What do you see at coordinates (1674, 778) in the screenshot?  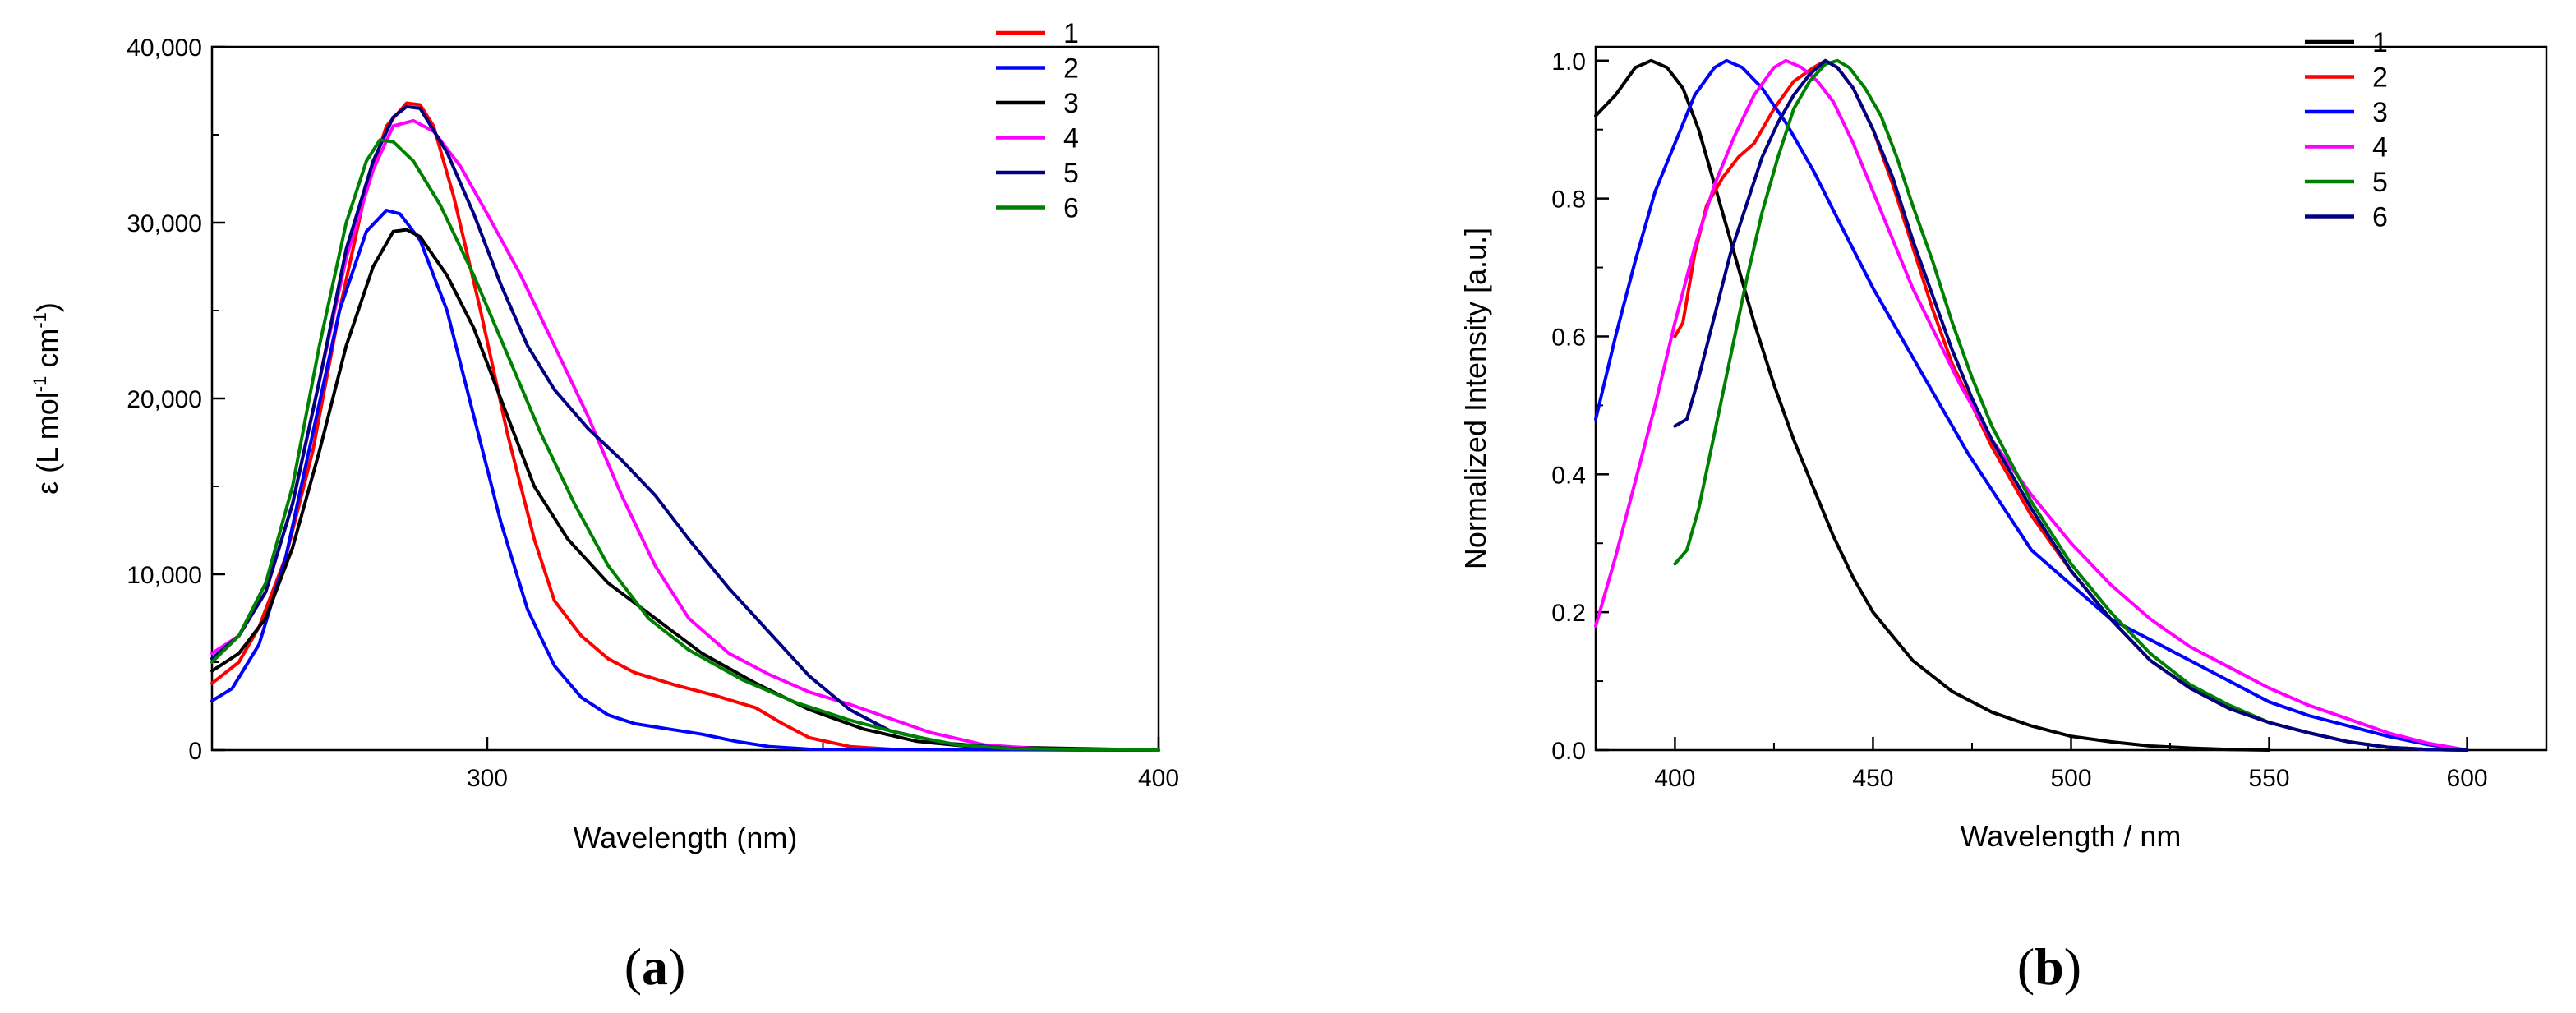 I see `panel-b-x-tick-label: 400` at bounding box center [1674, 778].